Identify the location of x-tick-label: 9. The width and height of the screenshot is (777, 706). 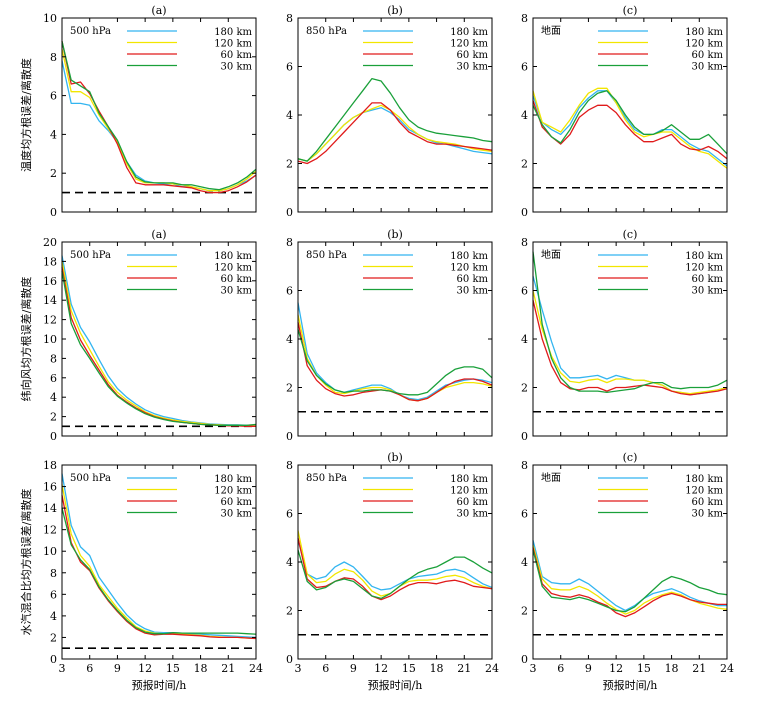
(117, 668).